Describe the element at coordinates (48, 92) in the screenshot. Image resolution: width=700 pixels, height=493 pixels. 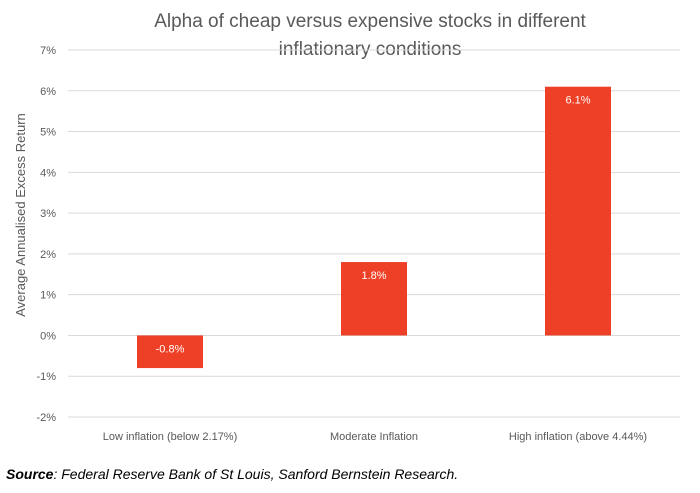
I see `y-tick-label: 6%` at that location.